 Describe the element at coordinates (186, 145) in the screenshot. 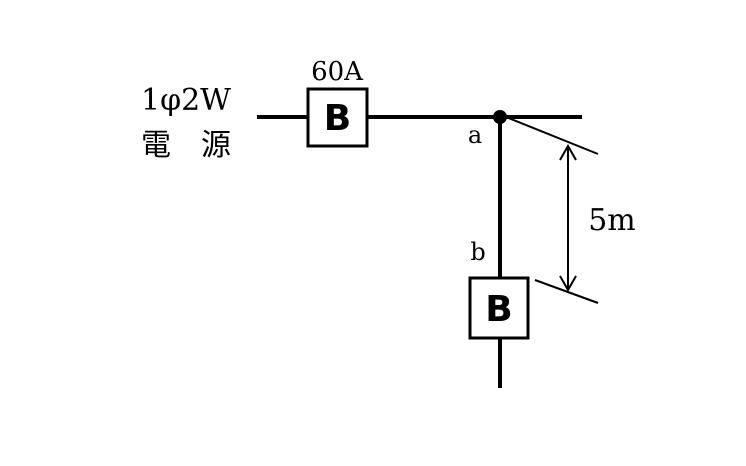

I see `source-label: 電 源` at that location.